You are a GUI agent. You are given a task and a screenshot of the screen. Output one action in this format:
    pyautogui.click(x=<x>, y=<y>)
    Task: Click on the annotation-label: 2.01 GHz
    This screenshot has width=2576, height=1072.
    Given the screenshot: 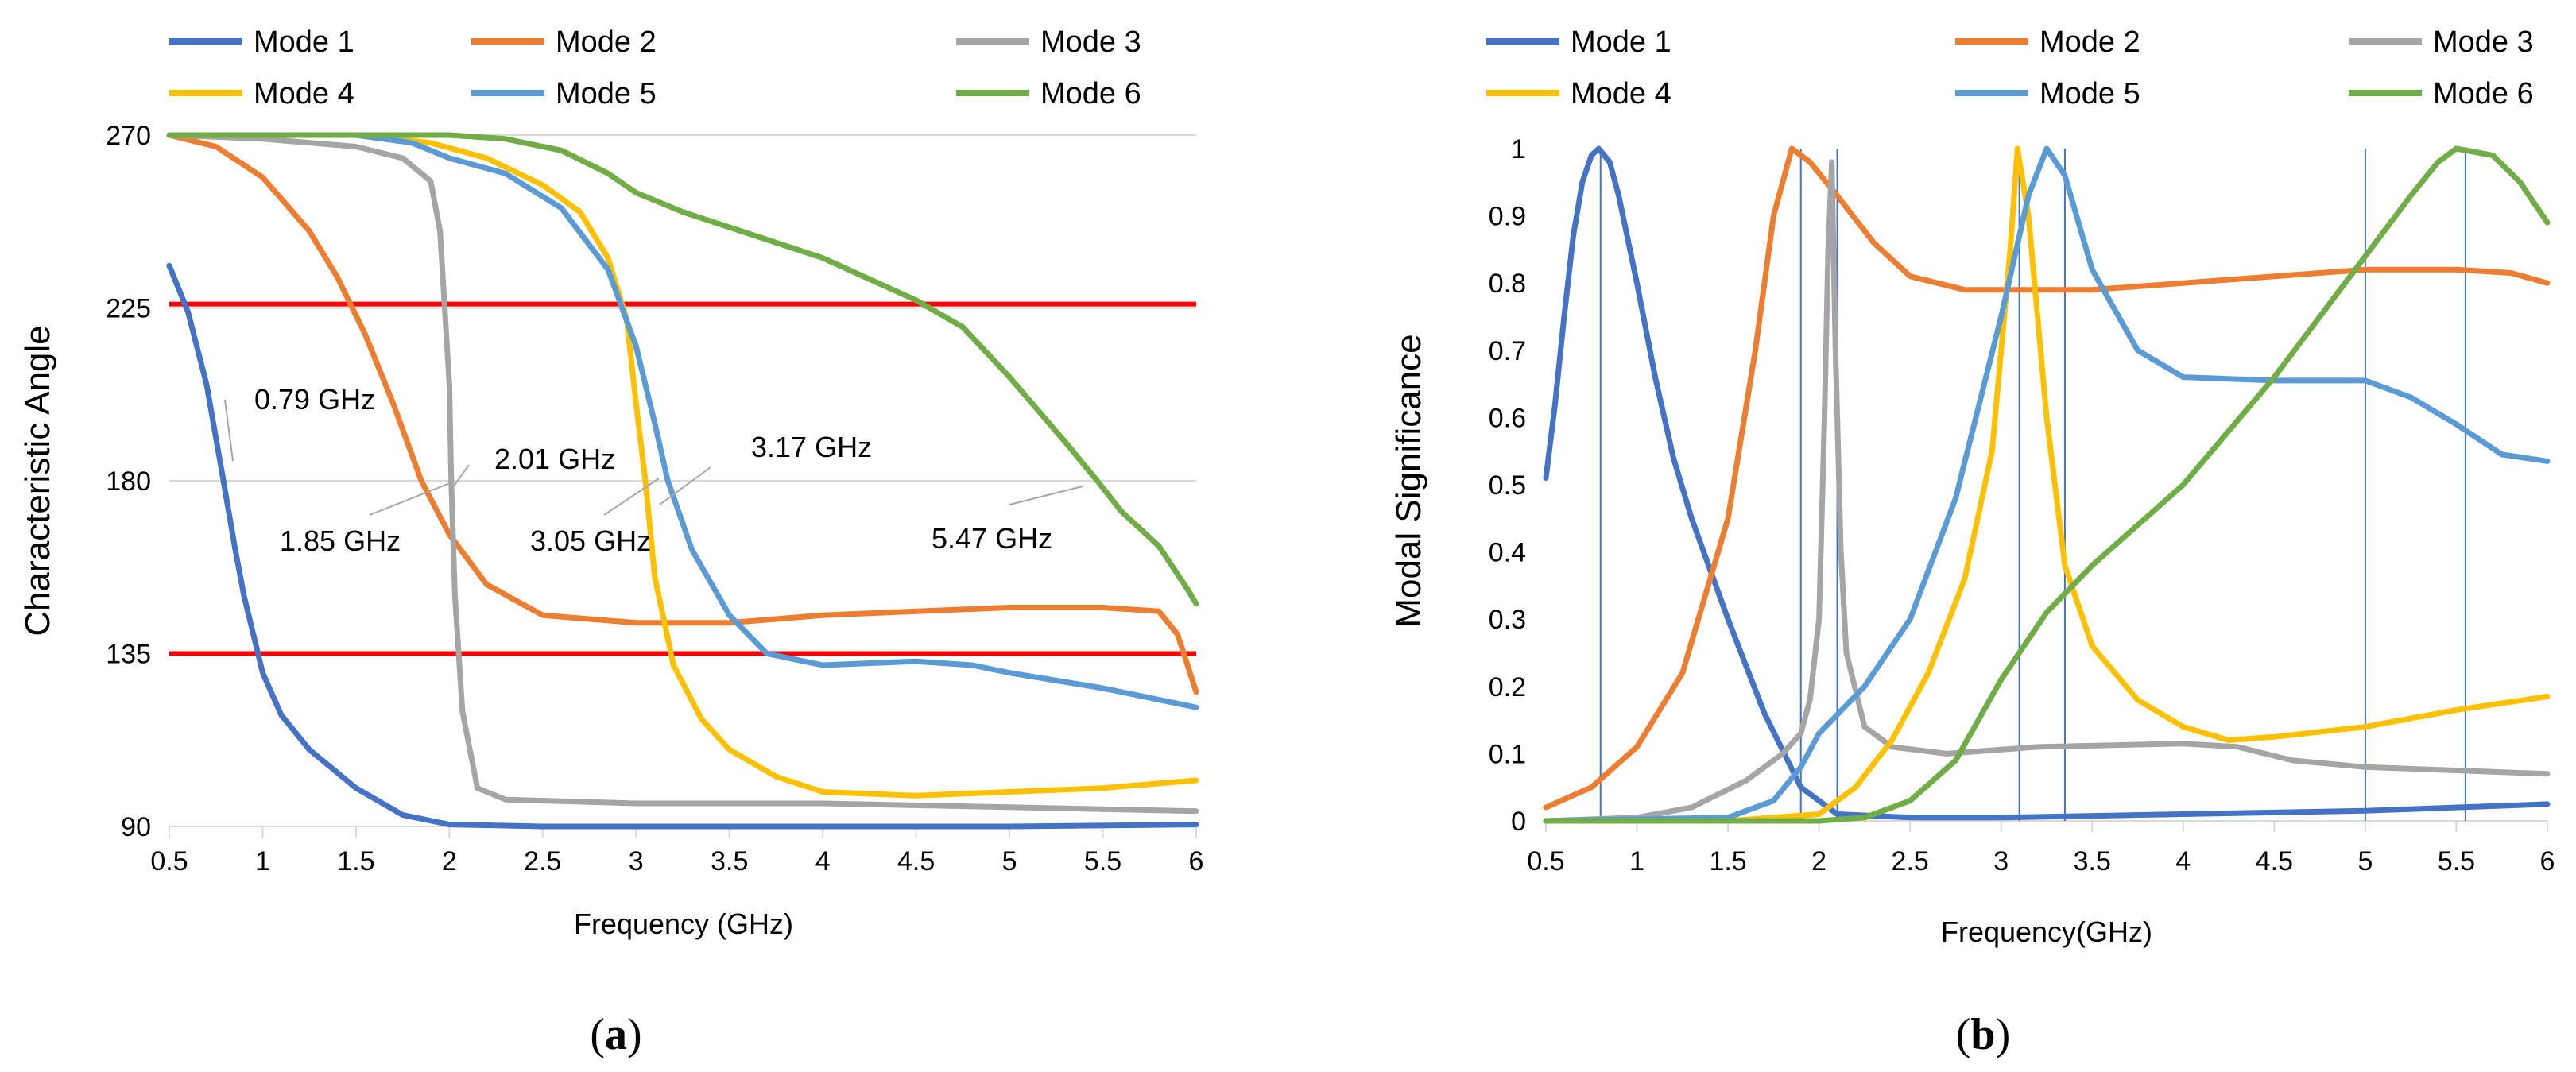 What is the action you would take?
    pyautogui.click(x=554, y=459)
    